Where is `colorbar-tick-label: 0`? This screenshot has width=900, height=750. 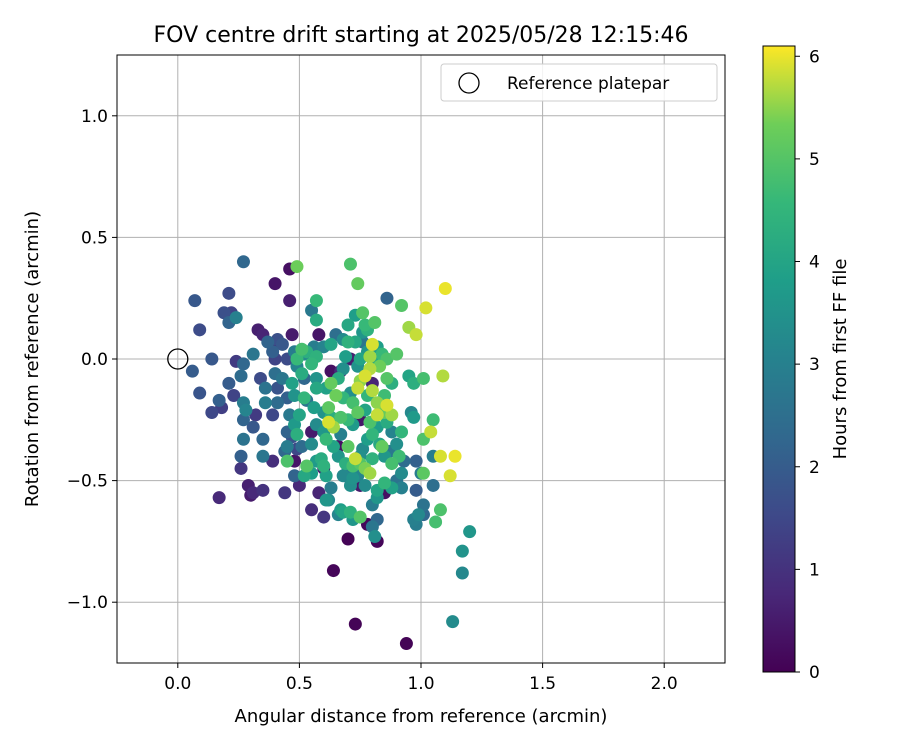 colorbar-tick-label: 0 is located at coordinates (814, 673).